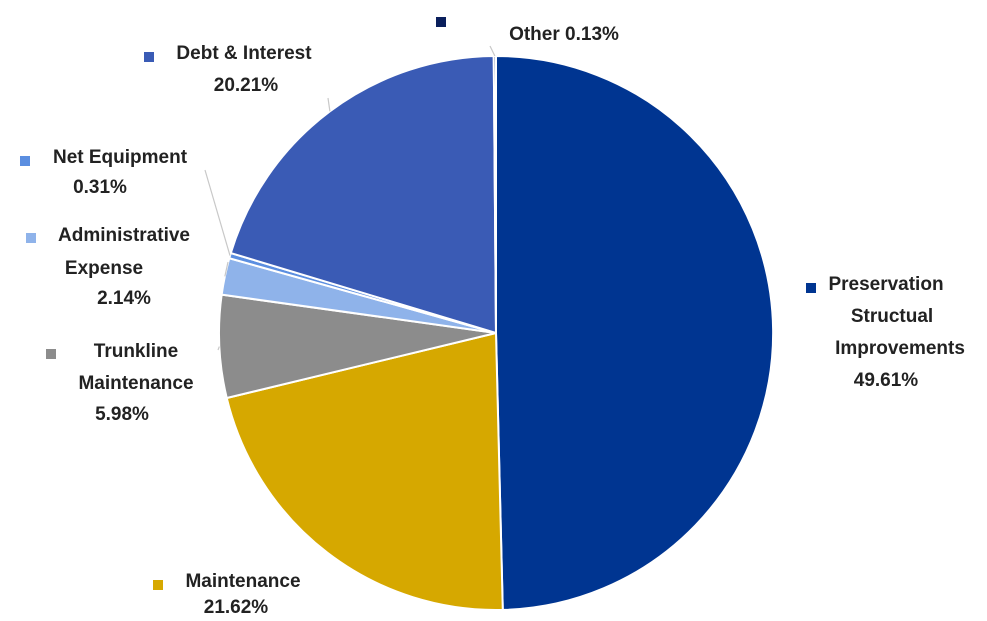  Describe the element at coordinates (25, 161) in the screenshot. I see `legend-marker-net-equipment` at that location.